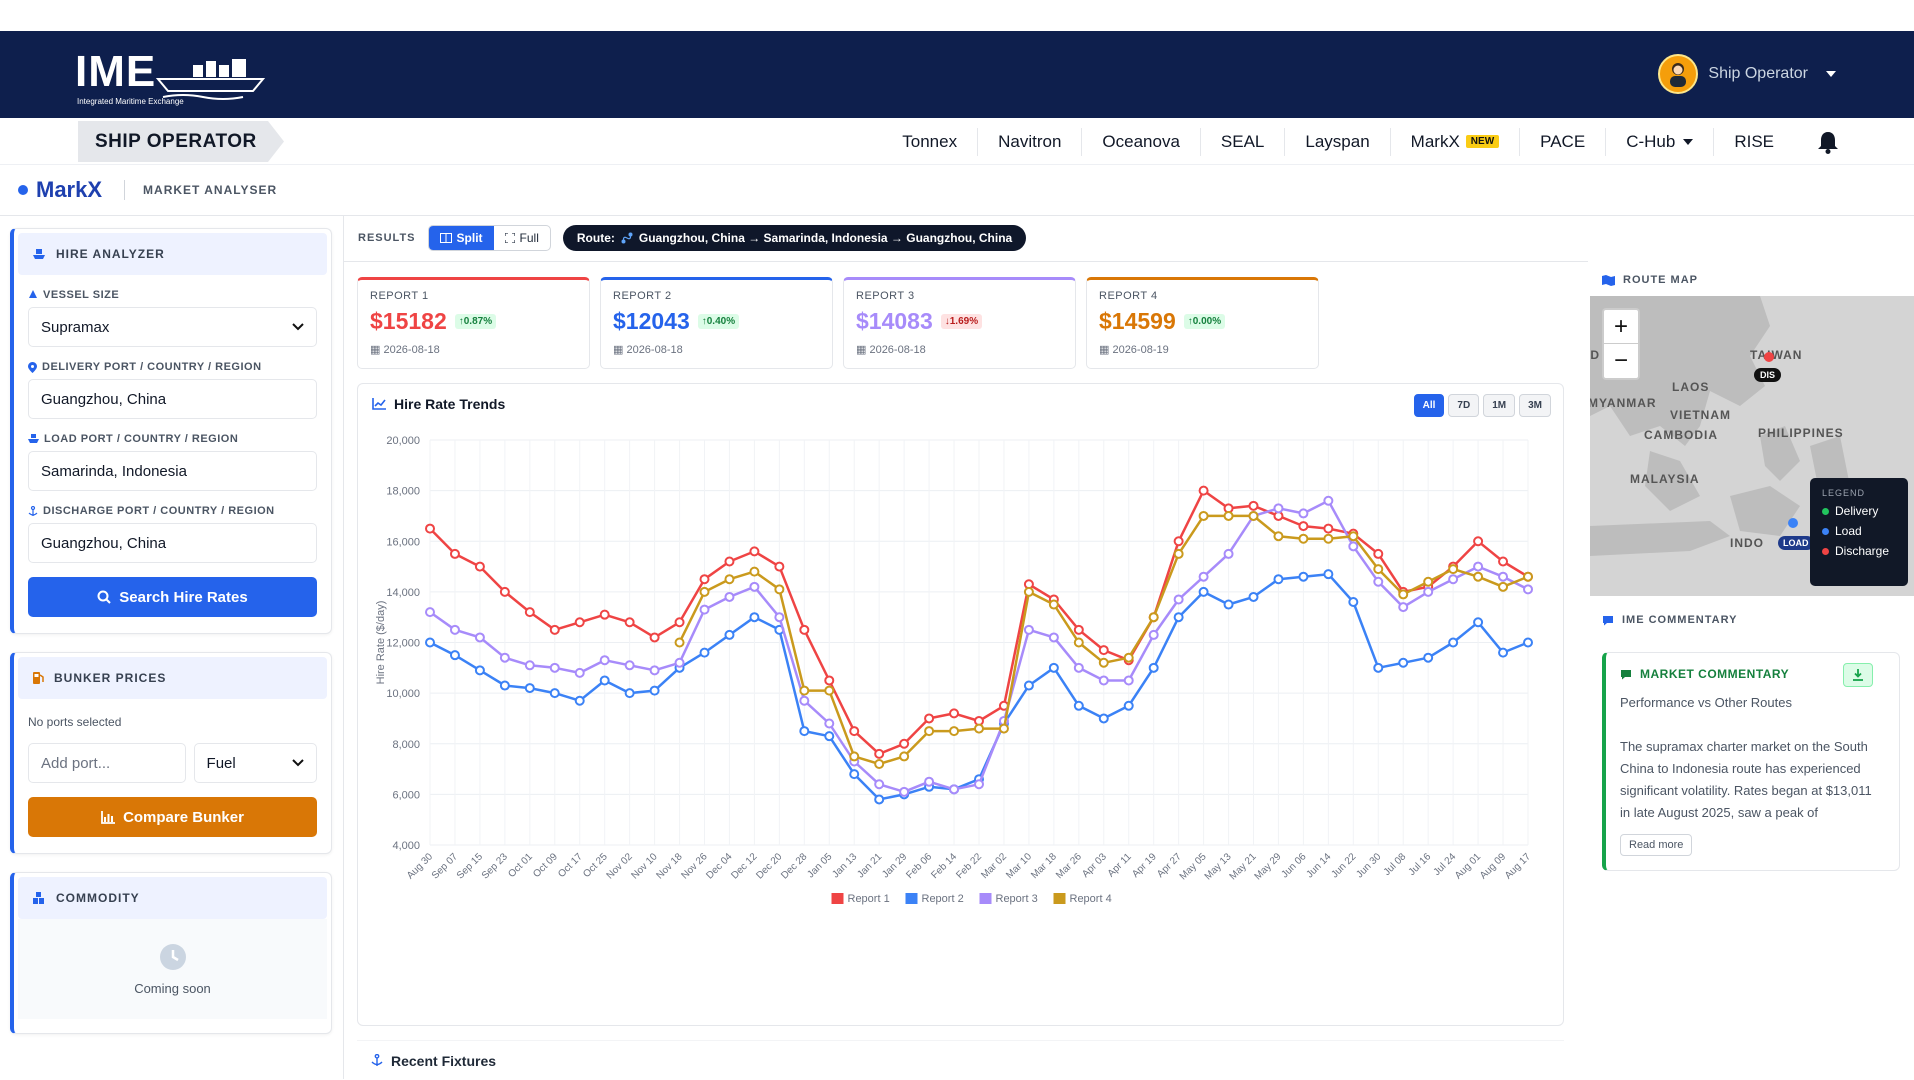  I want to click on zoom-in-button: +, so click(1621, 327).